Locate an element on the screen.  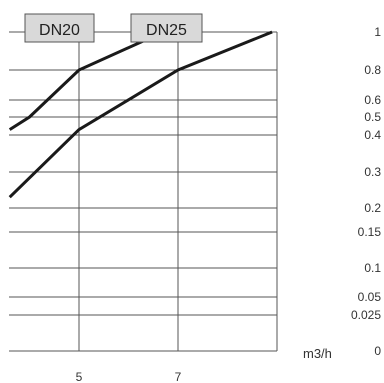
y-tick-label: 0.025 is located at coordinates (366, 315).